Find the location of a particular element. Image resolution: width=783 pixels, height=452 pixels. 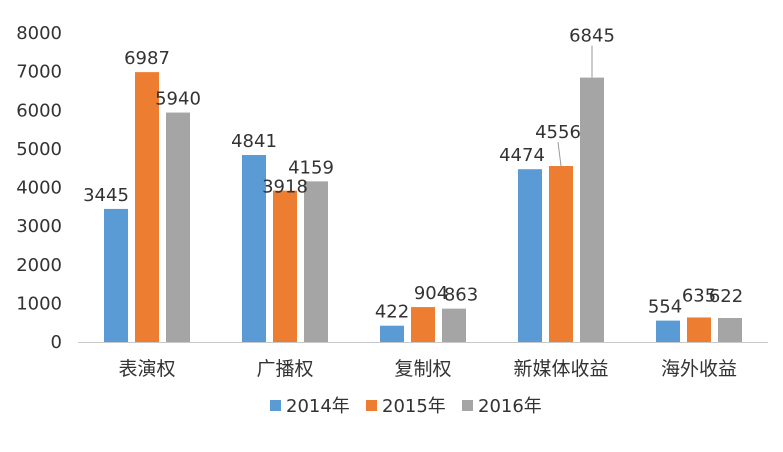

category-labels: 表演权 广播权 复制权 新媒体收益 海外收益 is located at coordinates (427, 369).